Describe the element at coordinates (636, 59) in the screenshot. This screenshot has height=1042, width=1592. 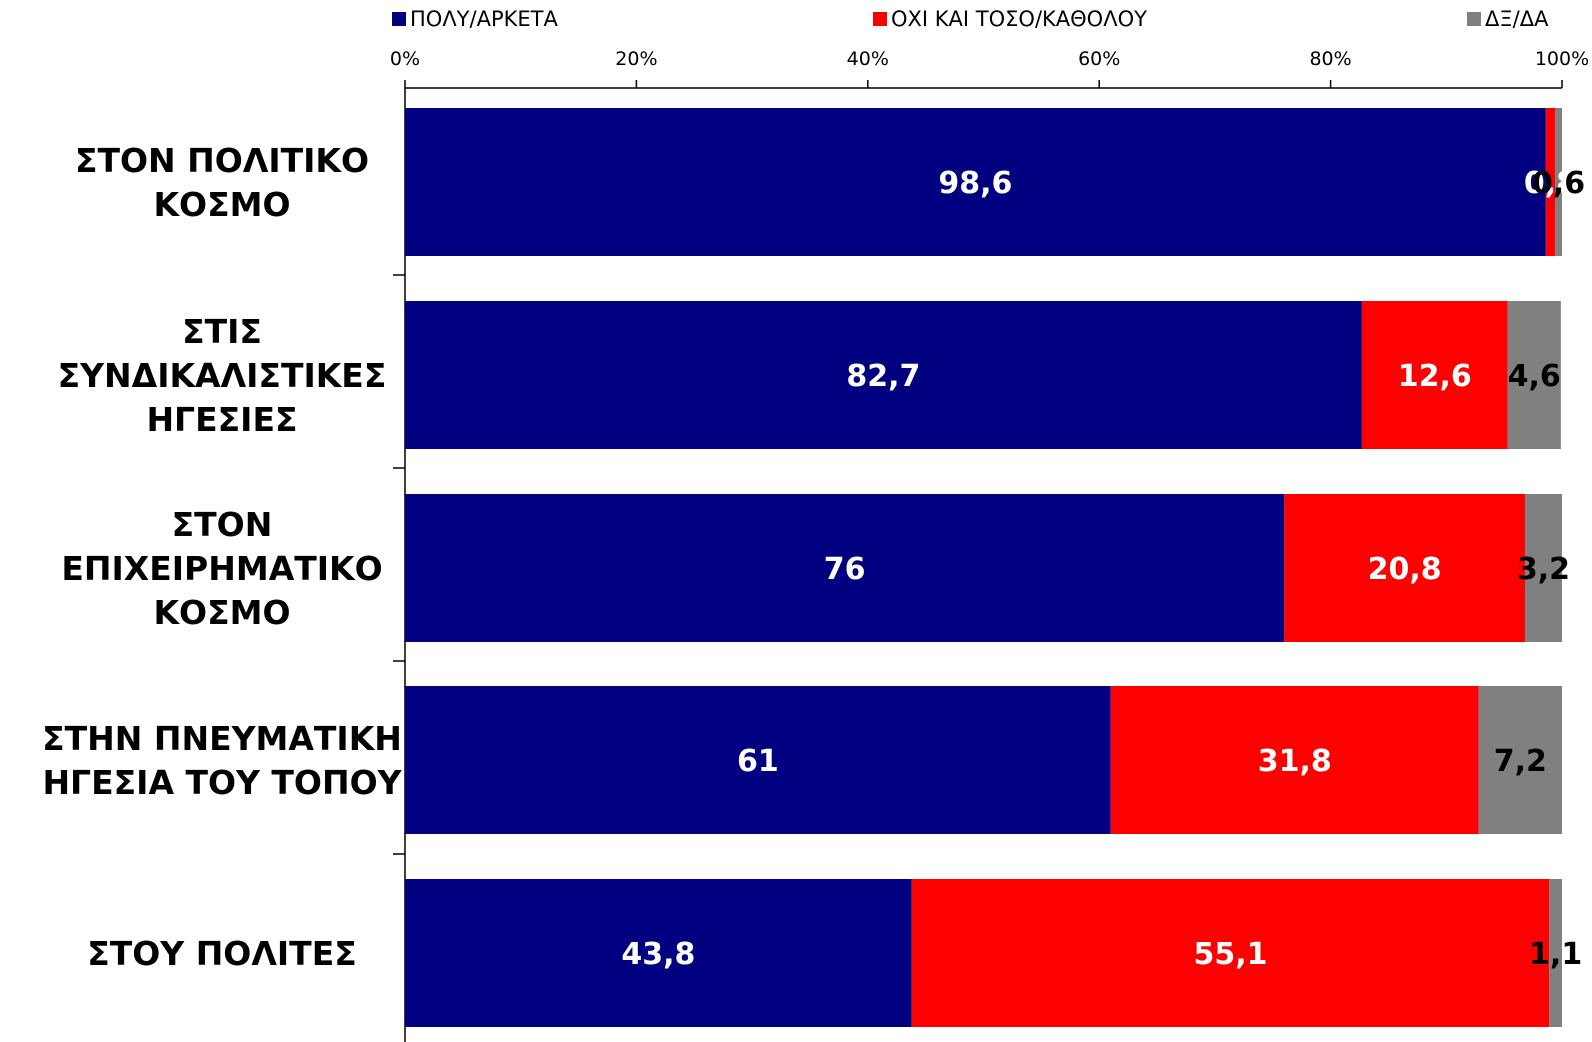
I see `x-tick-label-2: 20%` at that location.